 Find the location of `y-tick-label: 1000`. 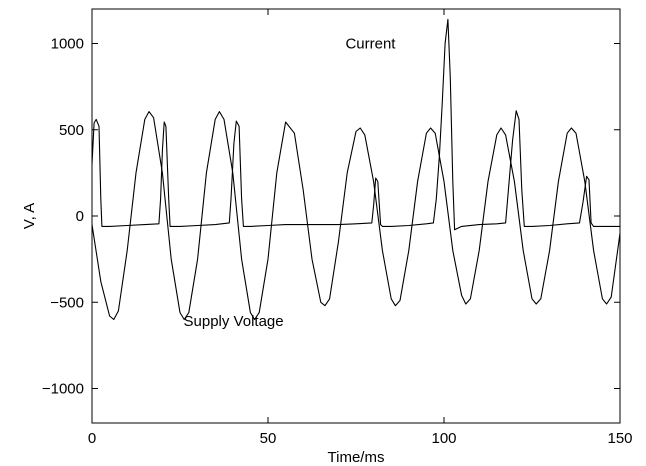

y-tick-label: 1000 is located at coordinates (67, 44).